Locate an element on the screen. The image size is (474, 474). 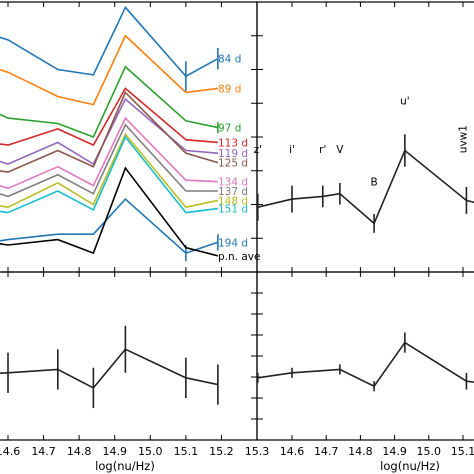
series-119-d-line is located at coordinates (109, 131).